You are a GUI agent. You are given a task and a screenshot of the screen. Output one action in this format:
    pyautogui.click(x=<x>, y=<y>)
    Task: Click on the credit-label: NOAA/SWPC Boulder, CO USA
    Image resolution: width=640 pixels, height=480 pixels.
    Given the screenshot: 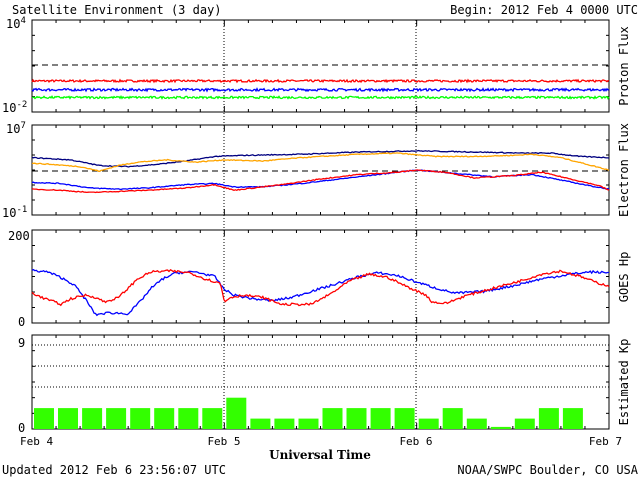 What is the action you would take?
    pyautogui.click(x=547, y=470)
    